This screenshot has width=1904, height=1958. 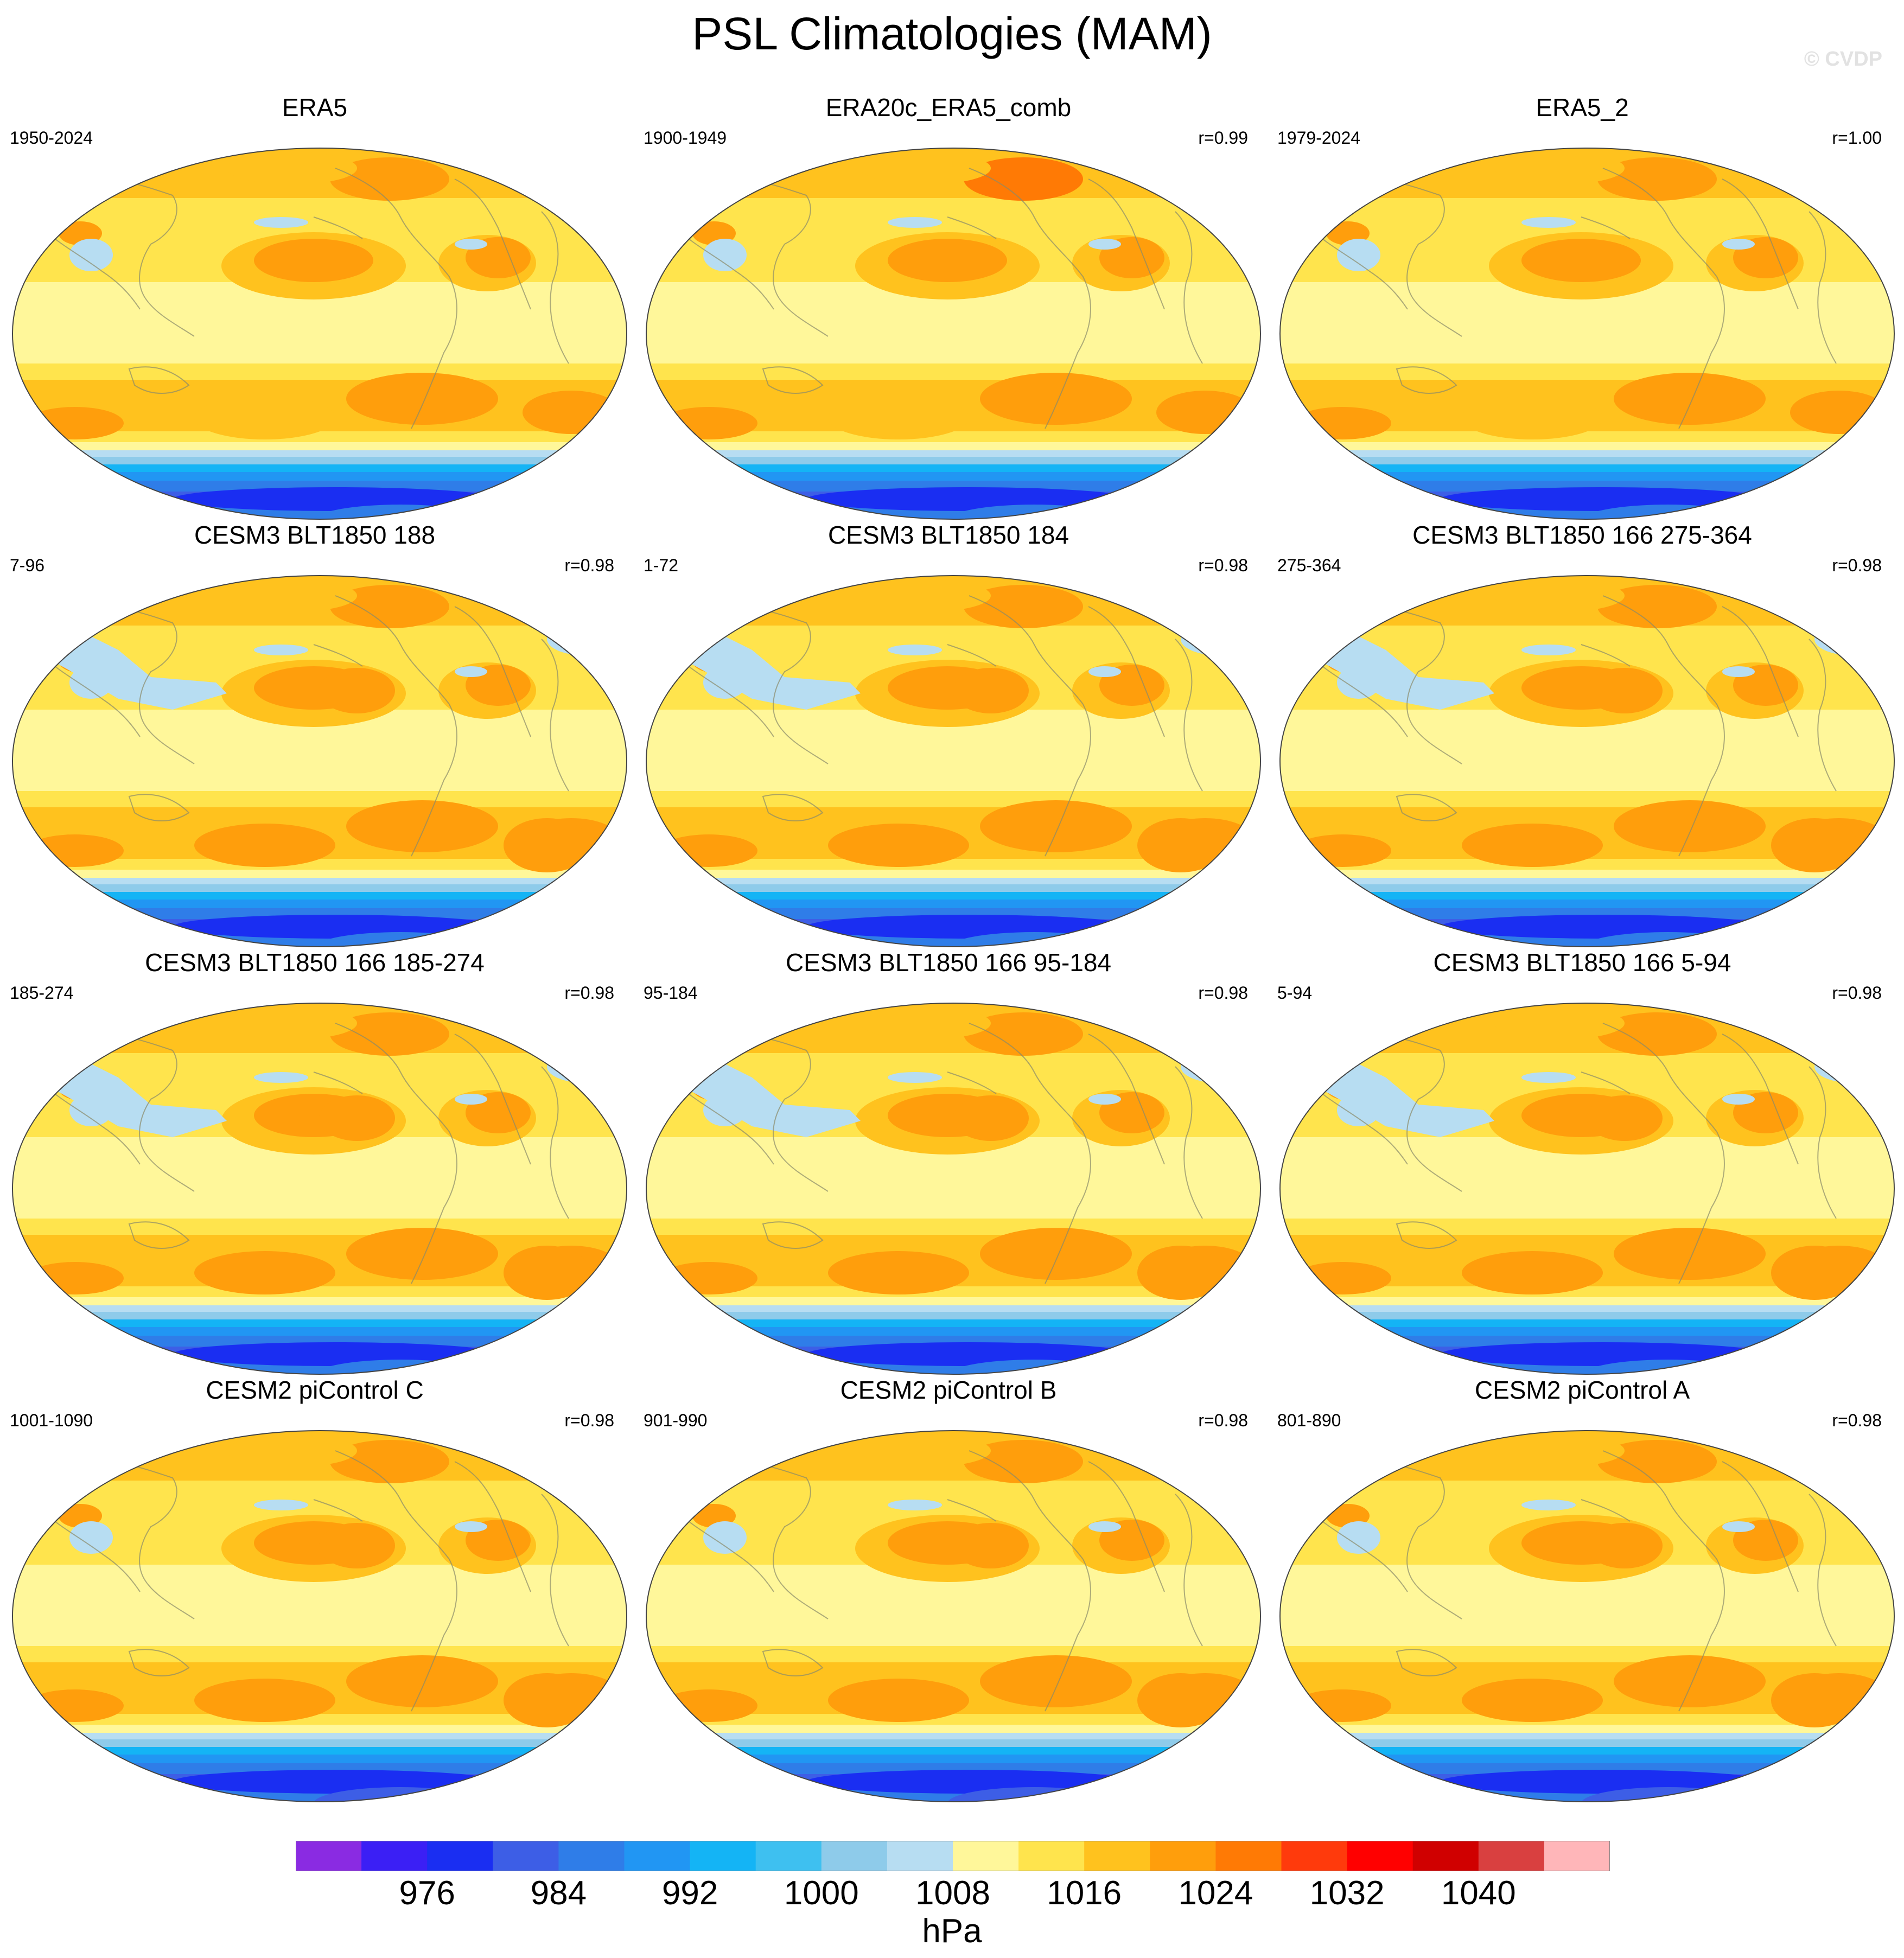 I want to click on psl-field, so click(x=319, y=761).